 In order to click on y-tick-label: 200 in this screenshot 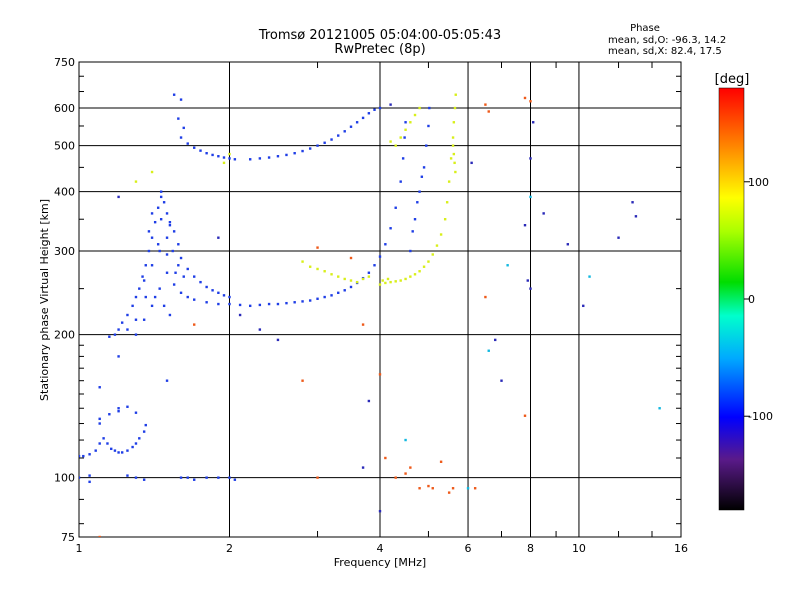, I will do `click(64, 335)`.